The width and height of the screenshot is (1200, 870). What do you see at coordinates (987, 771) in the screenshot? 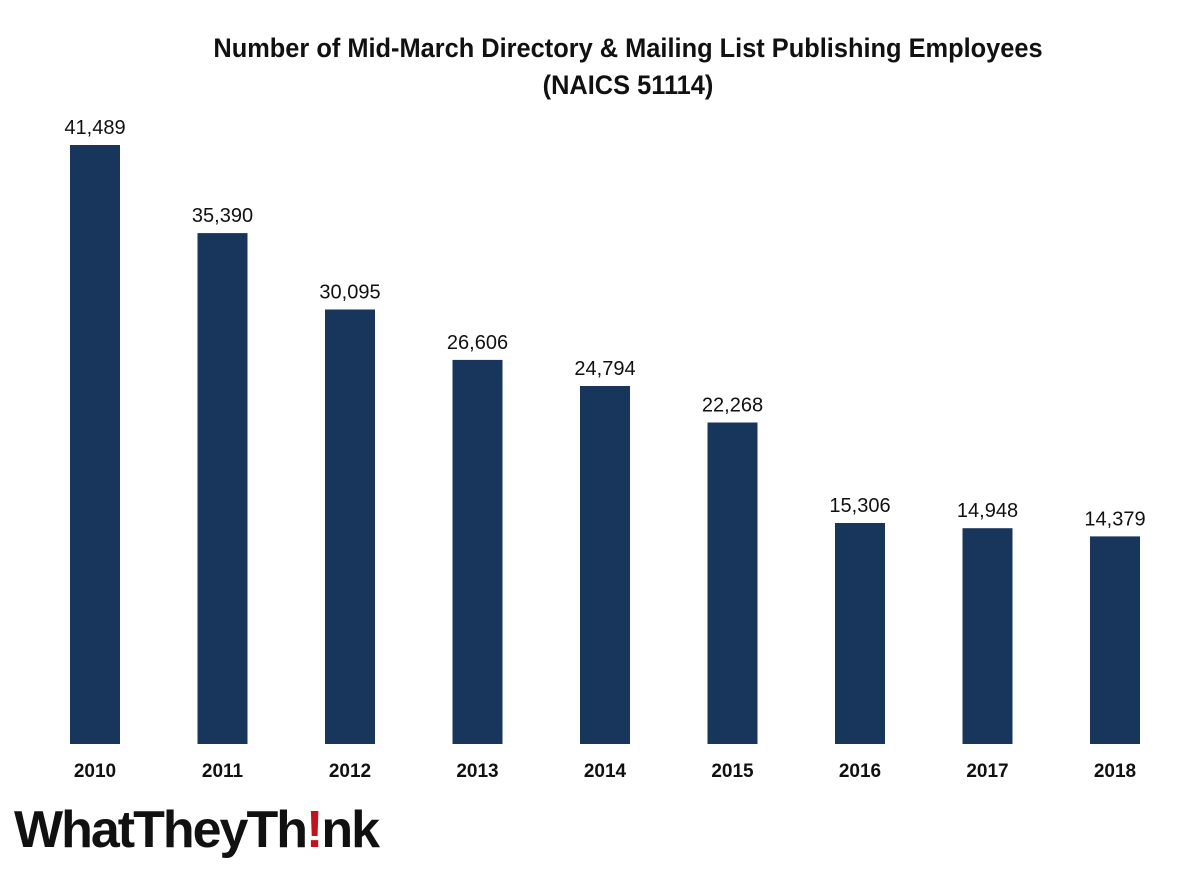
I see `category-label-2017: 2017` at bounding box center [987, 771].